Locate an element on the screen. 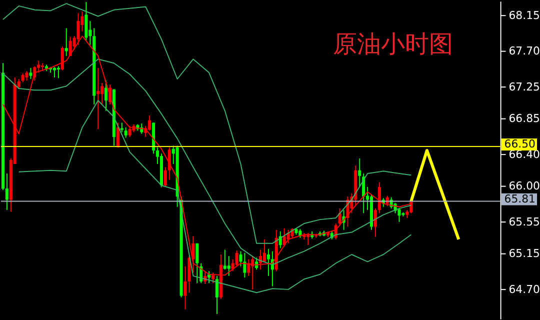 The height and width of the screenshot is (320, 540). y-tick-label: 66.00 is located at coordinates (524, 186).